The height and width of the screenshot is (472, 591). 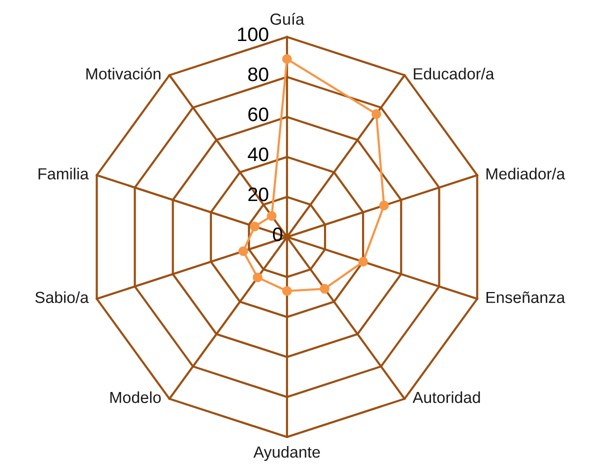 I want to click on spoke-label: Educador/a, so click(x=454, y=74).